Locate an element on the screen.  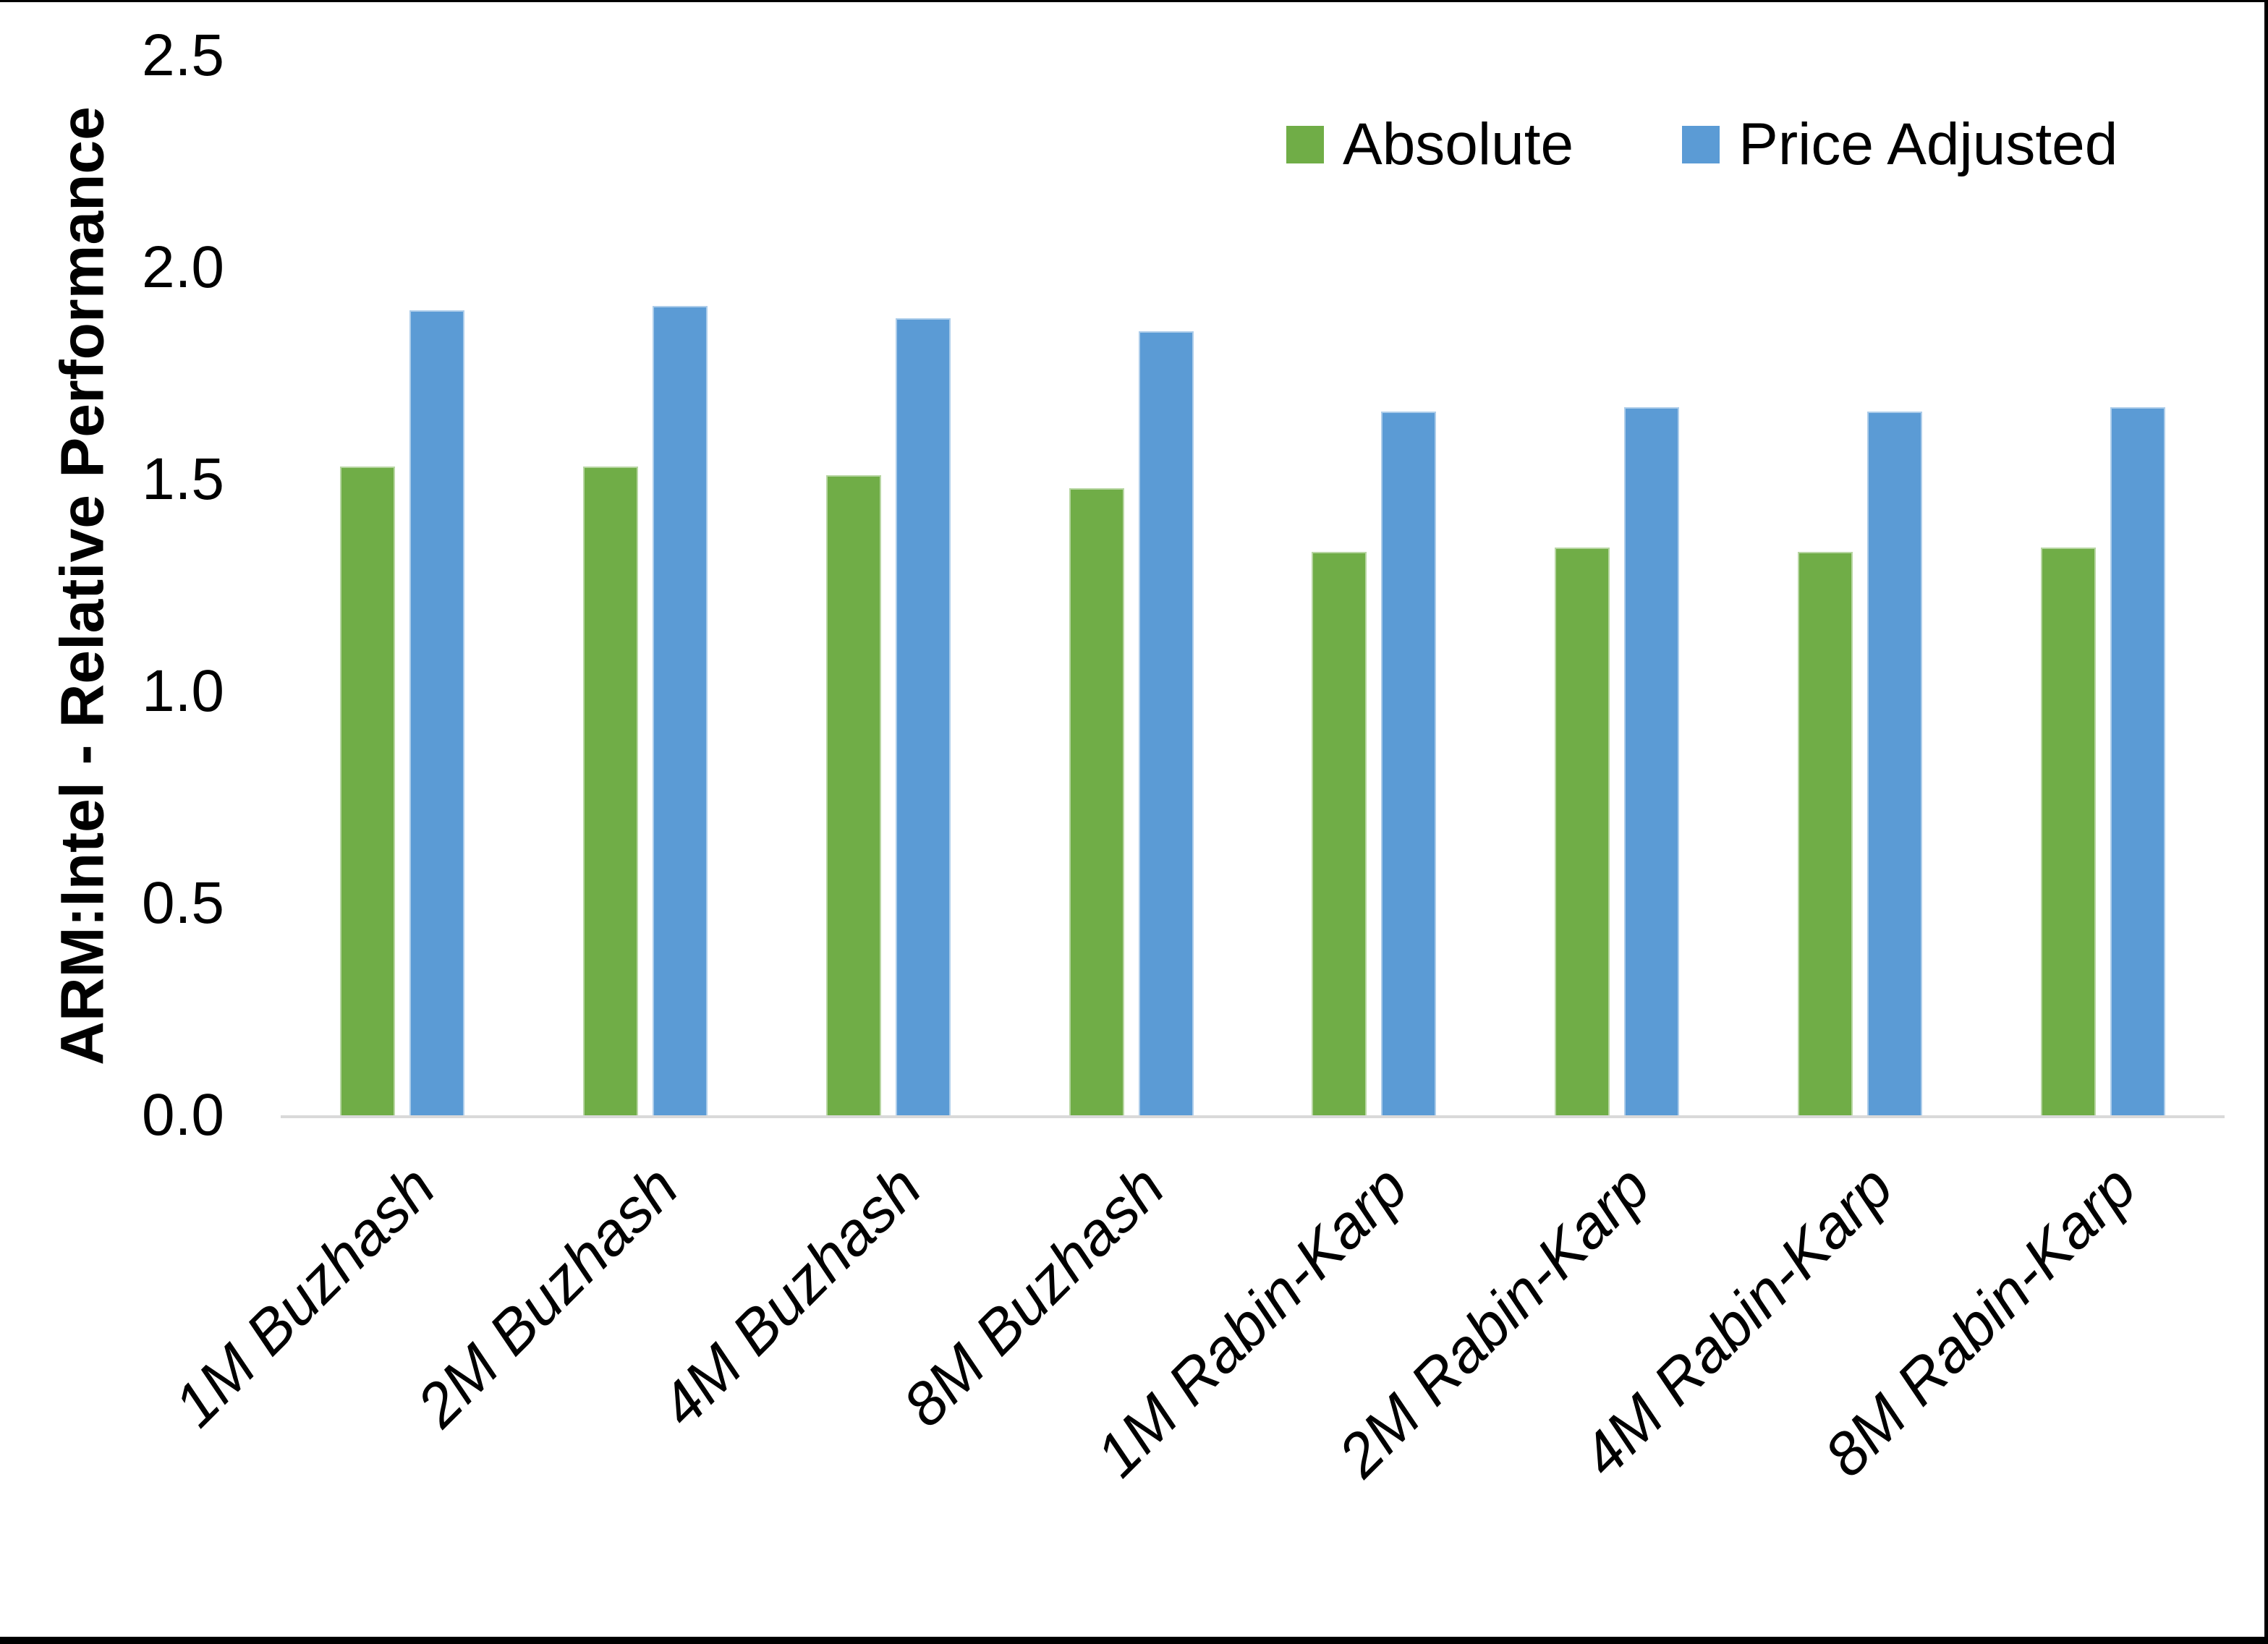
legend: Absolute Price Adjusted is located at coordinates (1702, 145).